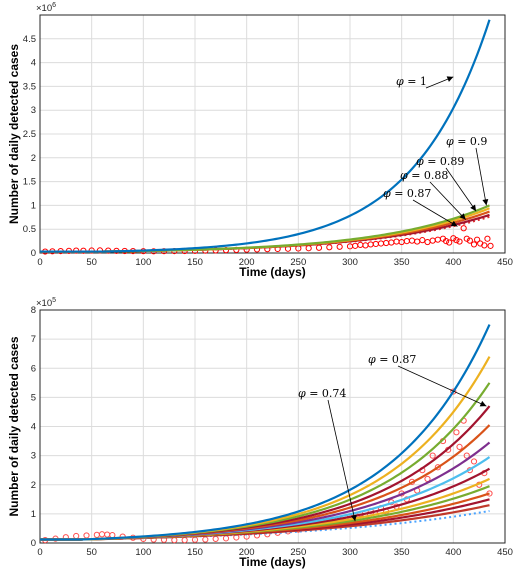 Image resolution: width=524 pixels, height=575 pixels. Describe the element at coordinates (33, 310) in the screenshot. I see `y-tick-label: 8` at that location.